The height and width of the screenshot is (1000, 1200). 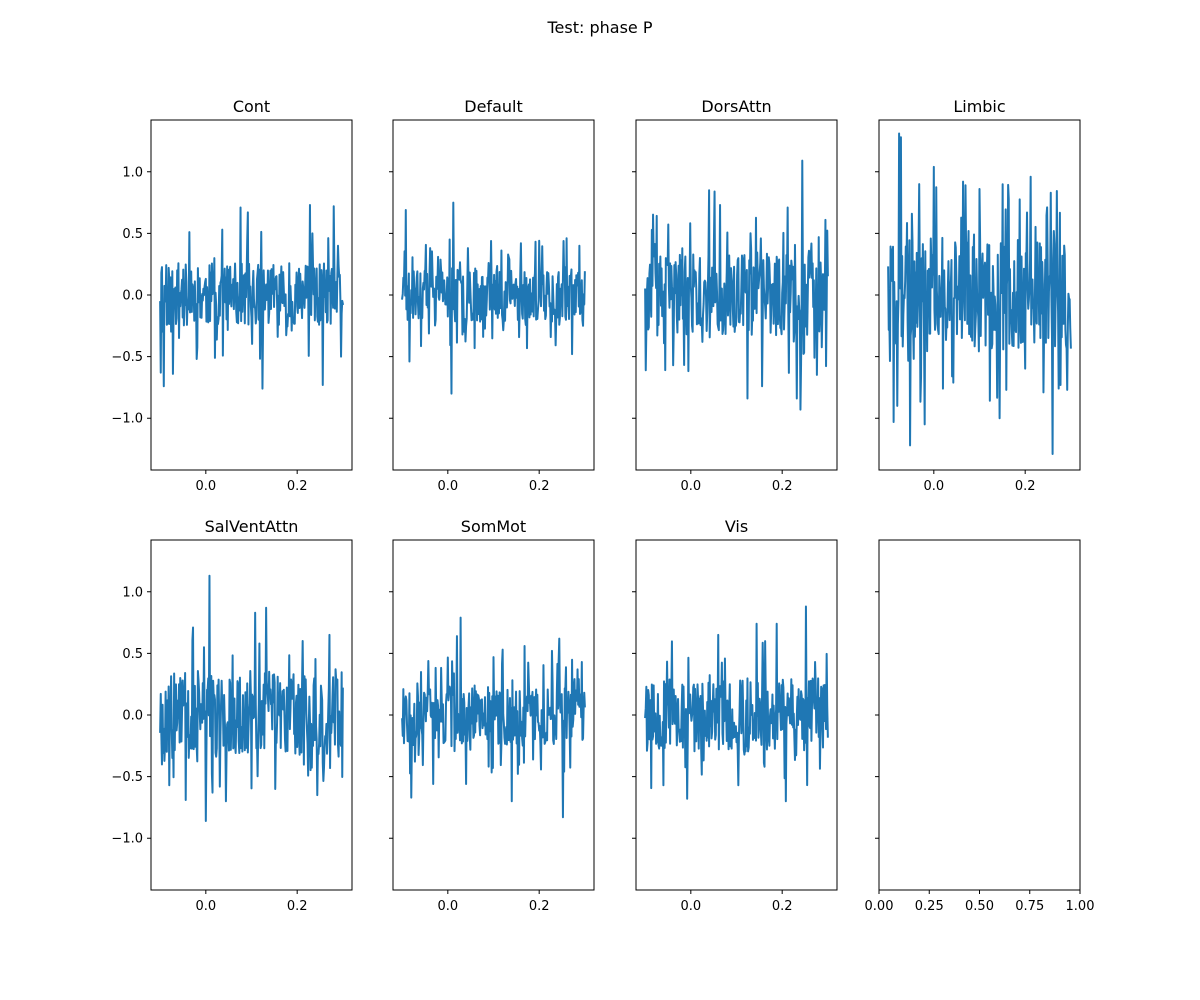 I want to click on x-tick-label: 0.00, so click(x=879, y=906).